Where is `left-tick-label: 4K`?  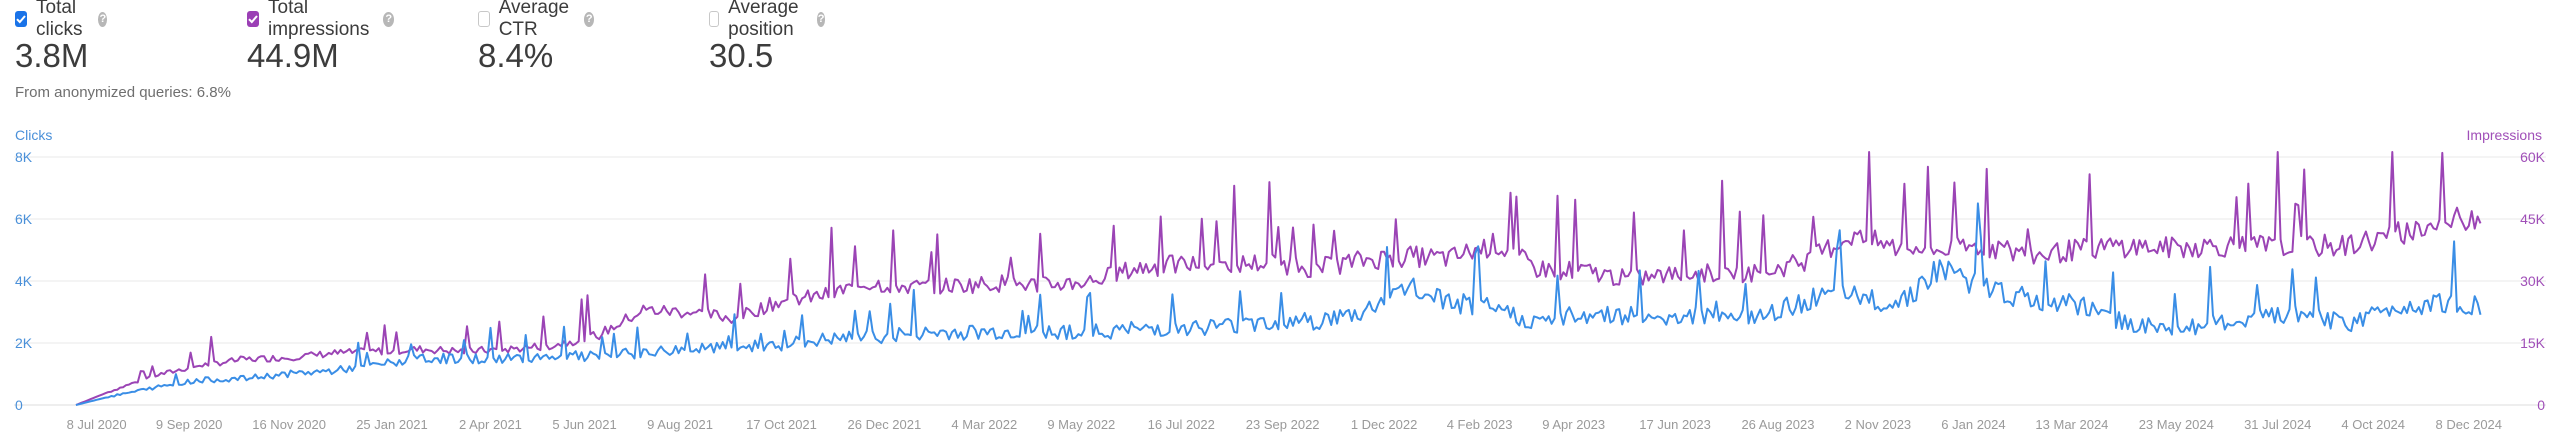
left-tick-label: 4K is located at coordinates (24, 281).